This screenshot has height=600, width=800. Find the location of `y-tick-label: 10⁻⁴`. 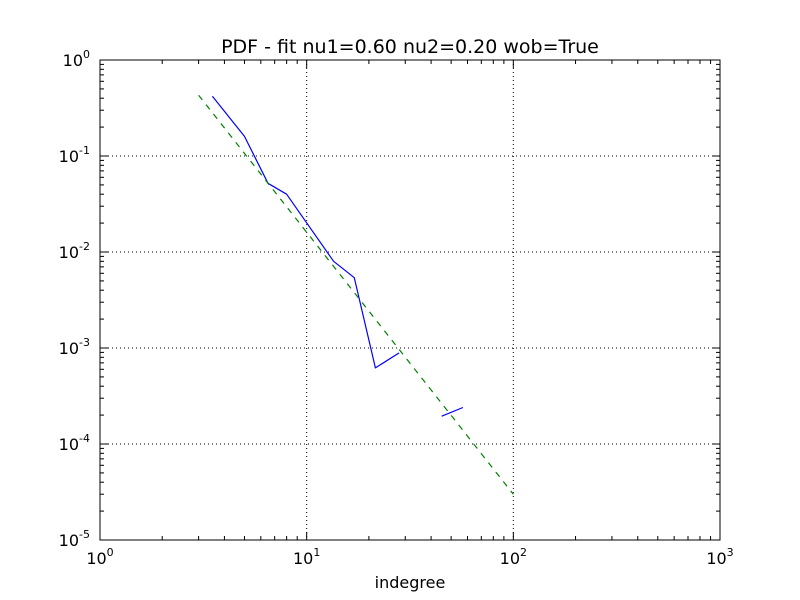

y-tick-label: 10⁻⁴ is located at coordinates (74, 443).